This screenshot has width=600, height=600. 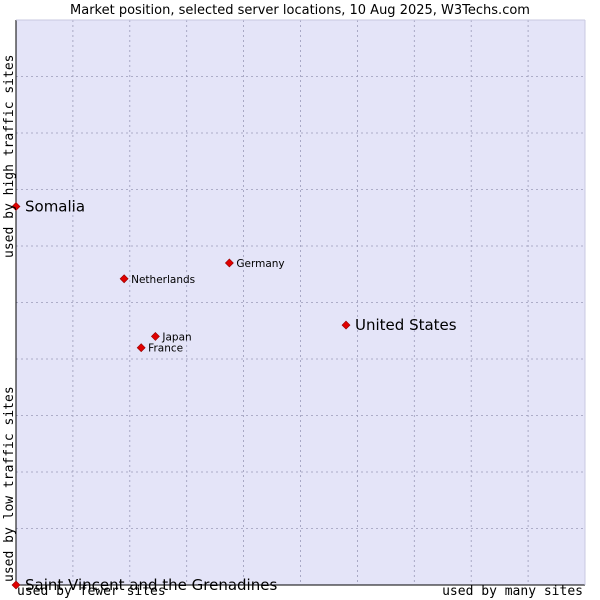 What do you see at coordinates (165, 349) in the screenshot?
I see `data-point-label: France` at bounding box center [165, 349].